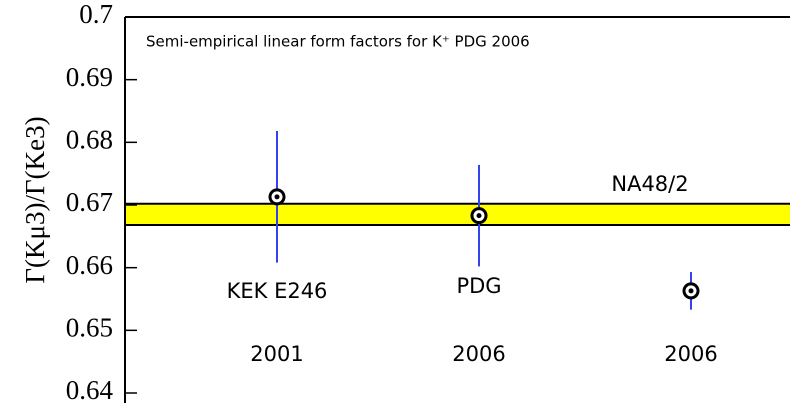  I want to click on band-label: NA48/2, so click(649, 184).